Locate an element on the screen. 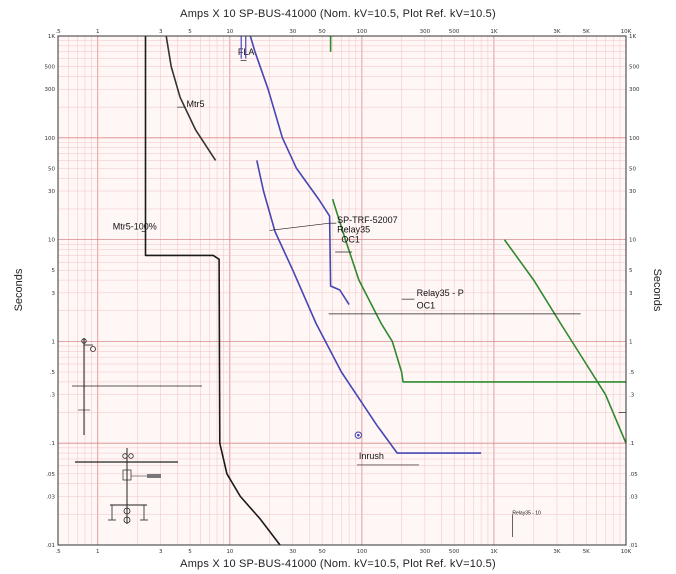 Image resolution: width=676 pixels, height=574 pixels. y-axis-label-right: Seconds is located at coordinates (657, 290).